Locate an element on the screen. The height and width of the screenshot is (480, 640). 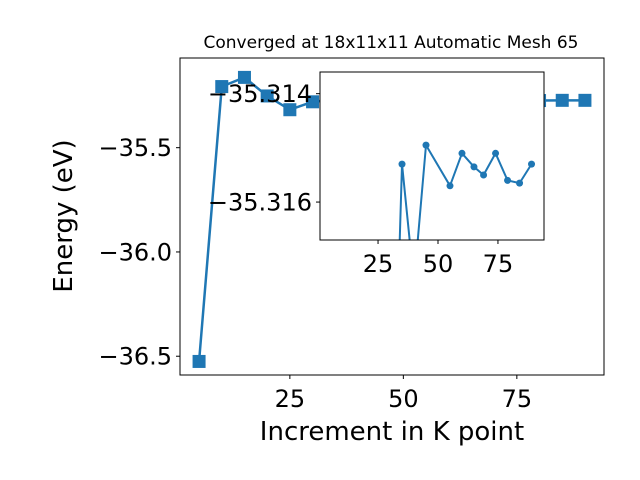
y-tick-label: −35.316 is located at coordinates (260, 202).